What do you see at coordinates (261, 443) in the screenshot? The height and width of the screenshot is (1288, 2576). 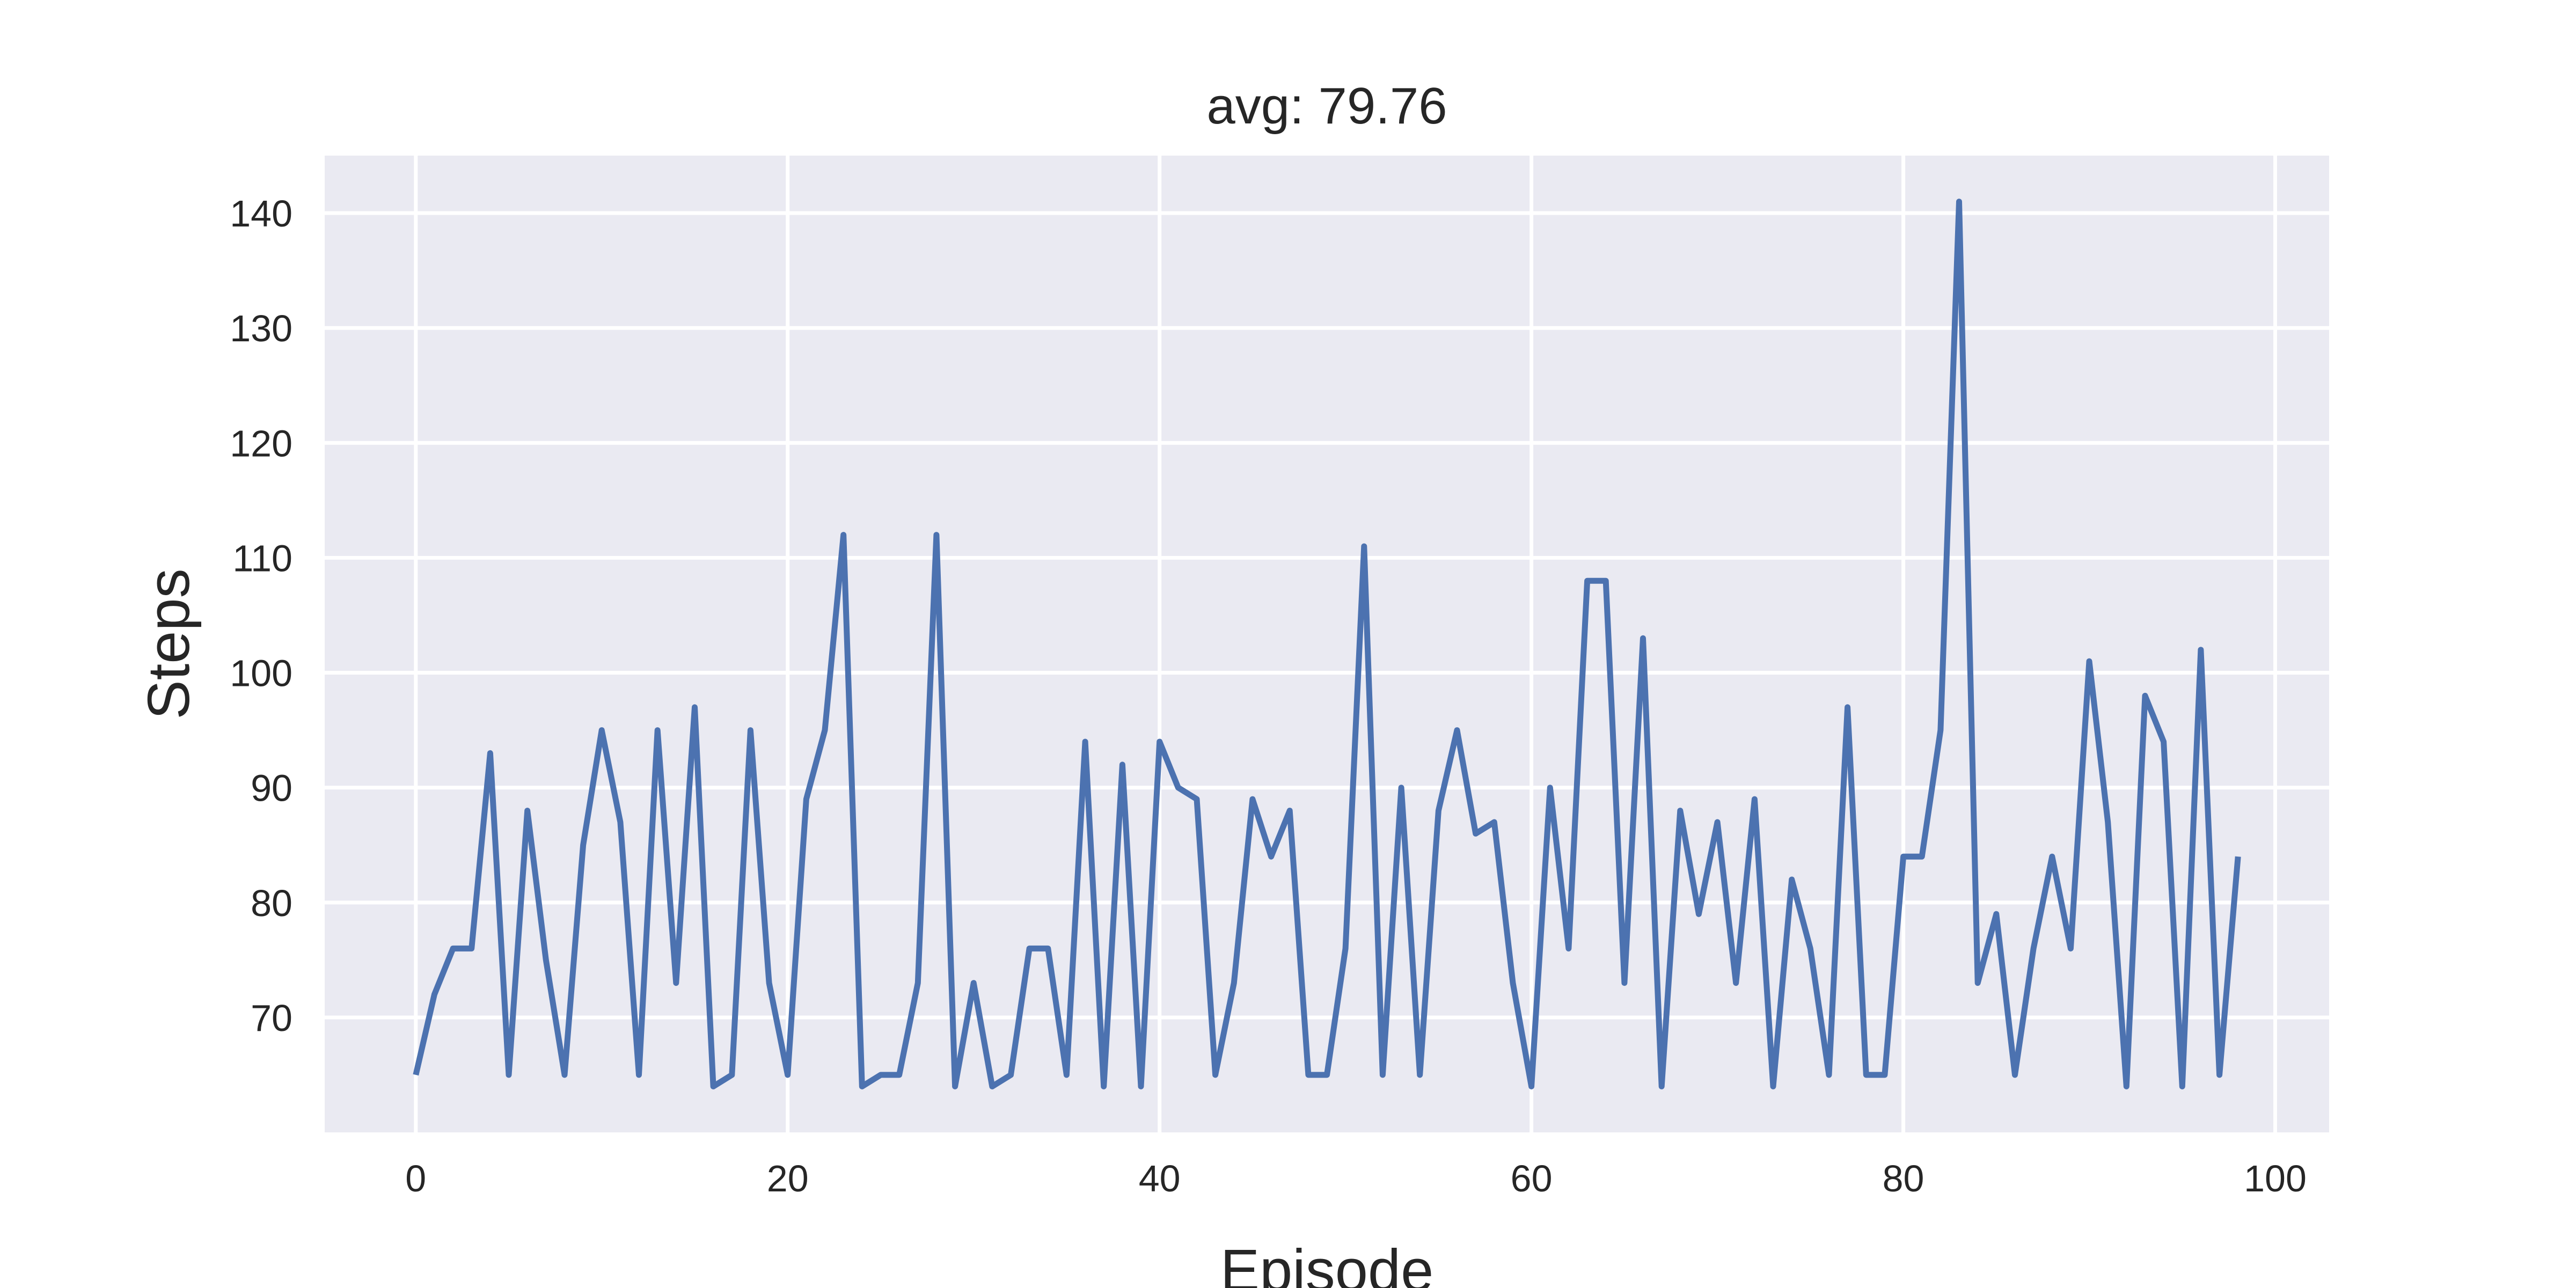 I see `y-tick-label: 120` at bounding box center [261, 443].